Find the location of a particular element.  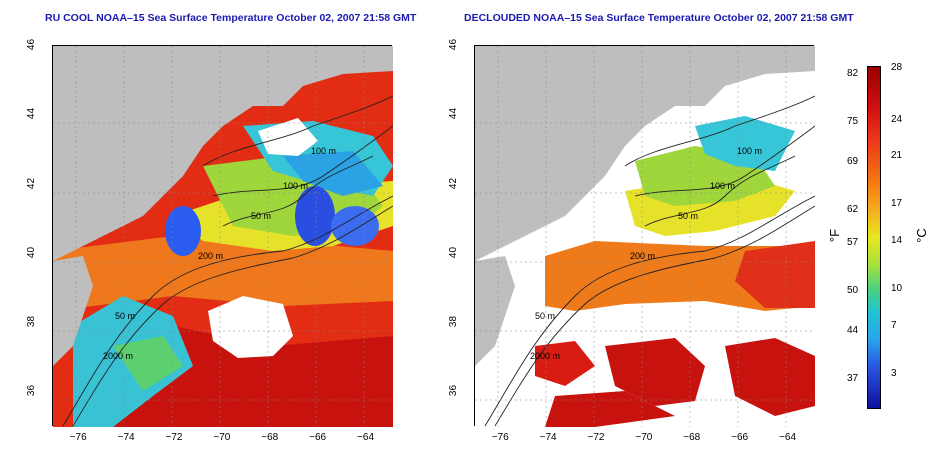

celsius-tick-label: 21 is located at coordinates (897, 155).